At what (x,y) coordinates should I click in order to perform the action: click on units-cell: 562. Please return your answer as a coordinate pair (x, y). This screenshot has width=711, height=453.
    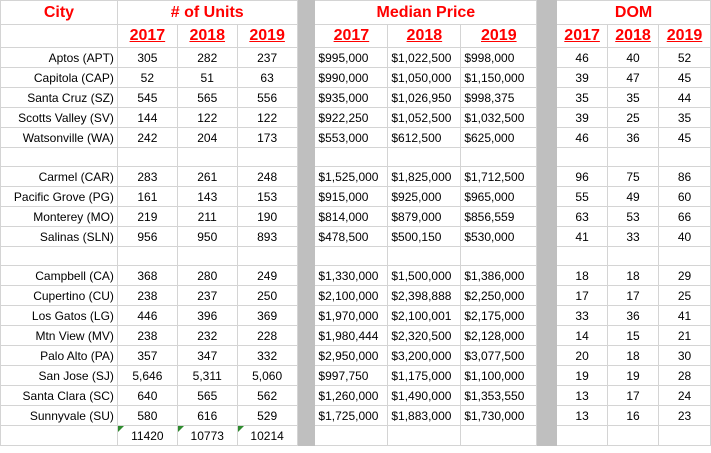
    Looking at the image, I should click on (267, 395).